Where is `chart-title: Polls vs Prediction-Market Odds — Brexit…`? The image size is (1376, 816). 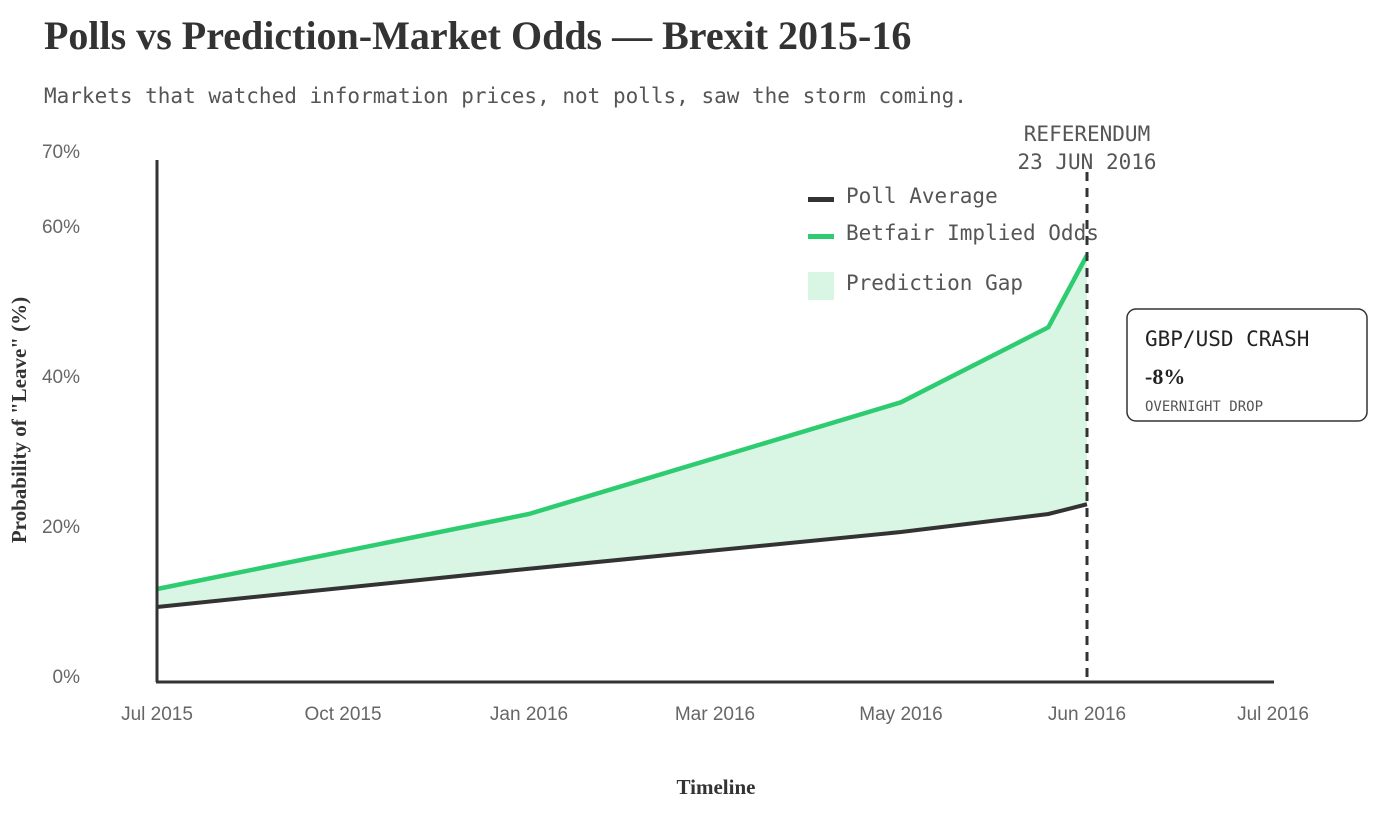 chart-title: Polls vs Prediction-Market Odds — Brexit… is located at coordinates (478, 35).